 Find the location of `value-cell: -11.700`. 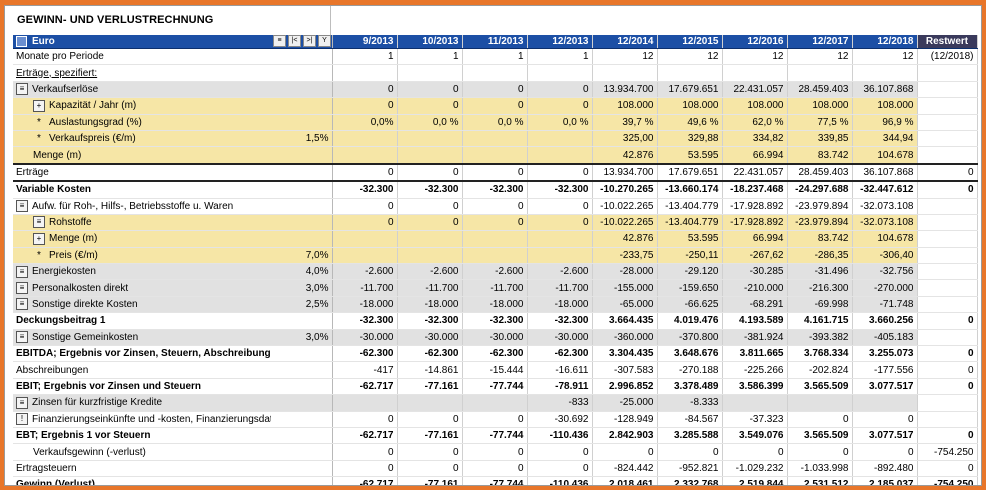

value-cell: -11.700 is located at coordinates (495, 288).